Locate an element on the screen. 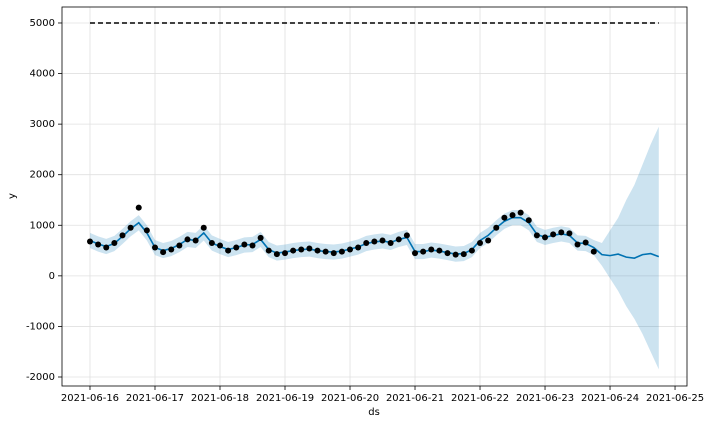  y-tick-label: 1000 is located at coordinates (42, 225).